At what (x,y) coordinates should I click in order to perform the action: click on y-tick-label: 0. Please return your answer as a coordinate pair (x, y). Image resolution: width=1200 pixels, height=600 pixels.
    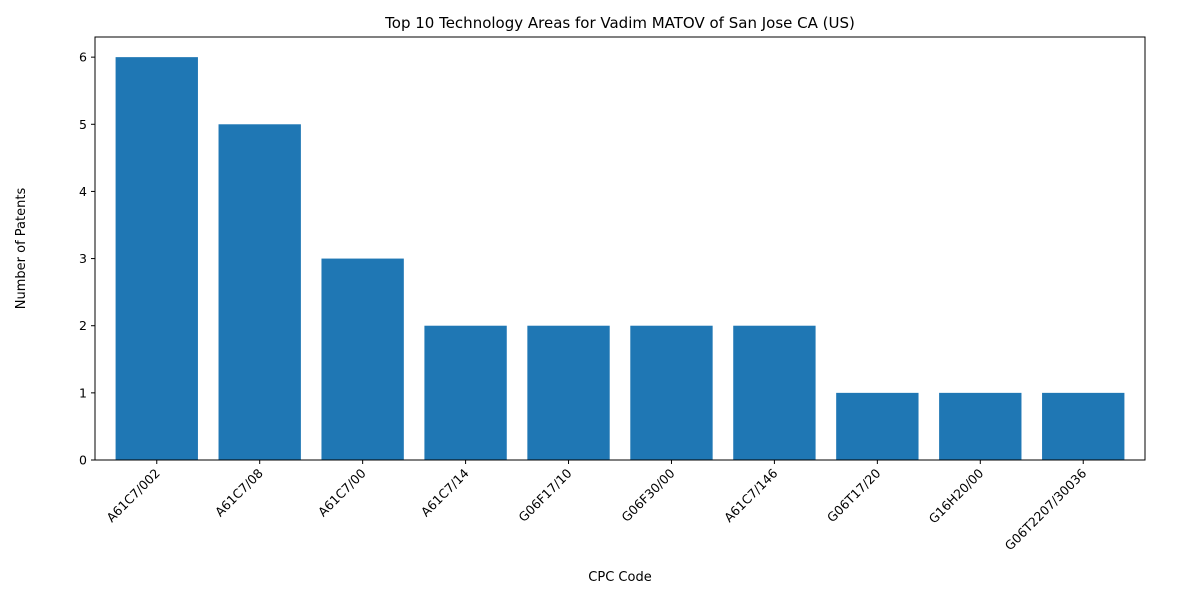
    Looking at the image, I should click on (83, 460).